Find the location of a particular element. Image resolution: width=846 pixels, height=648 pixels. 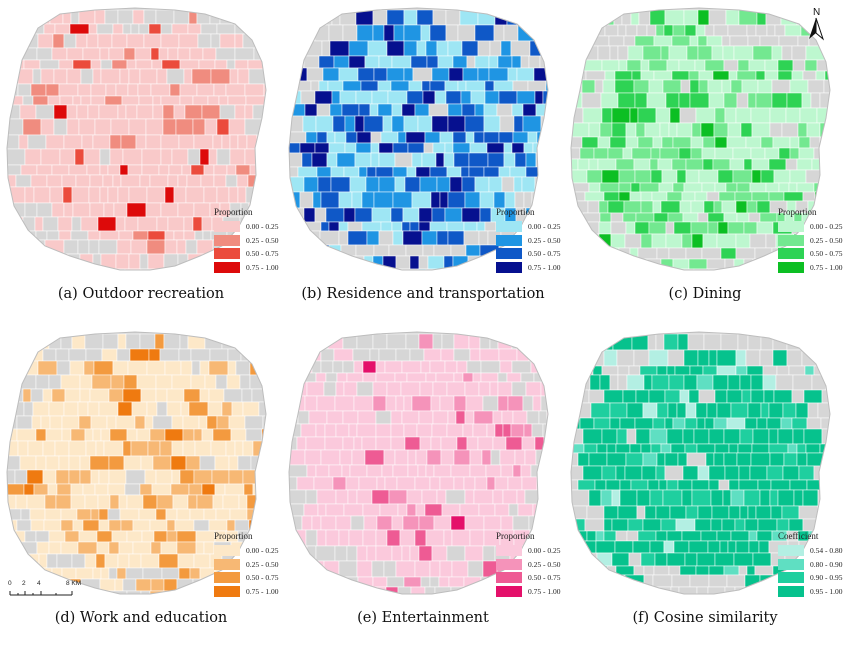

legend-swatch is located at coordinates (791, 227).